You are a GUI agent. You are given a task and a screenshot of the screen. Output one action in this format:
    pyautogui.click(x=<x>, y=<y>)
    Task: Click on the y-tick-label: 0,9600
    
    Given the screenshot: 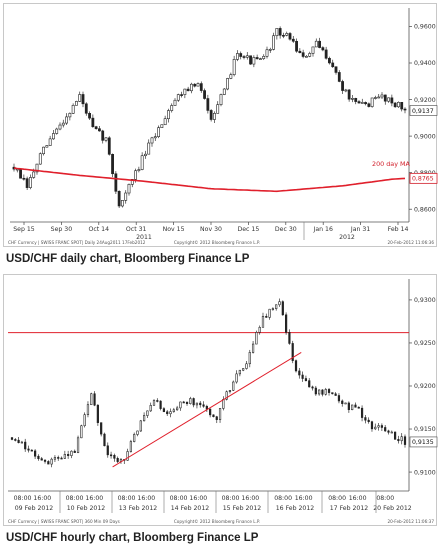 What is the action you would take?
    pyautogui.click(x=425, y=27)
    